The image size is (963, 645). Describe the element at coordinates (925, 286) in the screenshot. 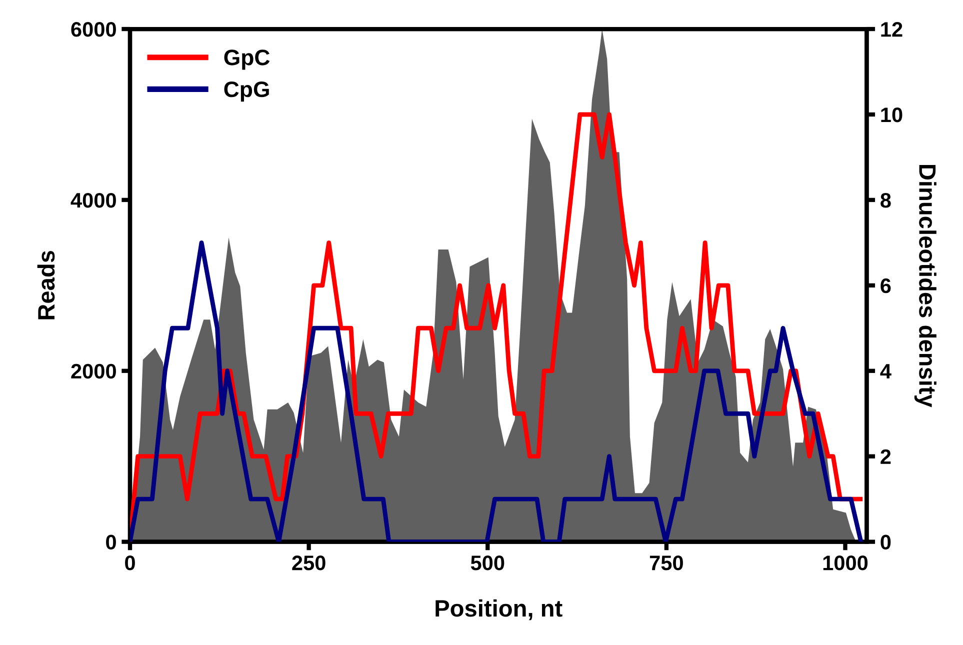

I see `y2-axis-title: Dinucleotides density` at that location.